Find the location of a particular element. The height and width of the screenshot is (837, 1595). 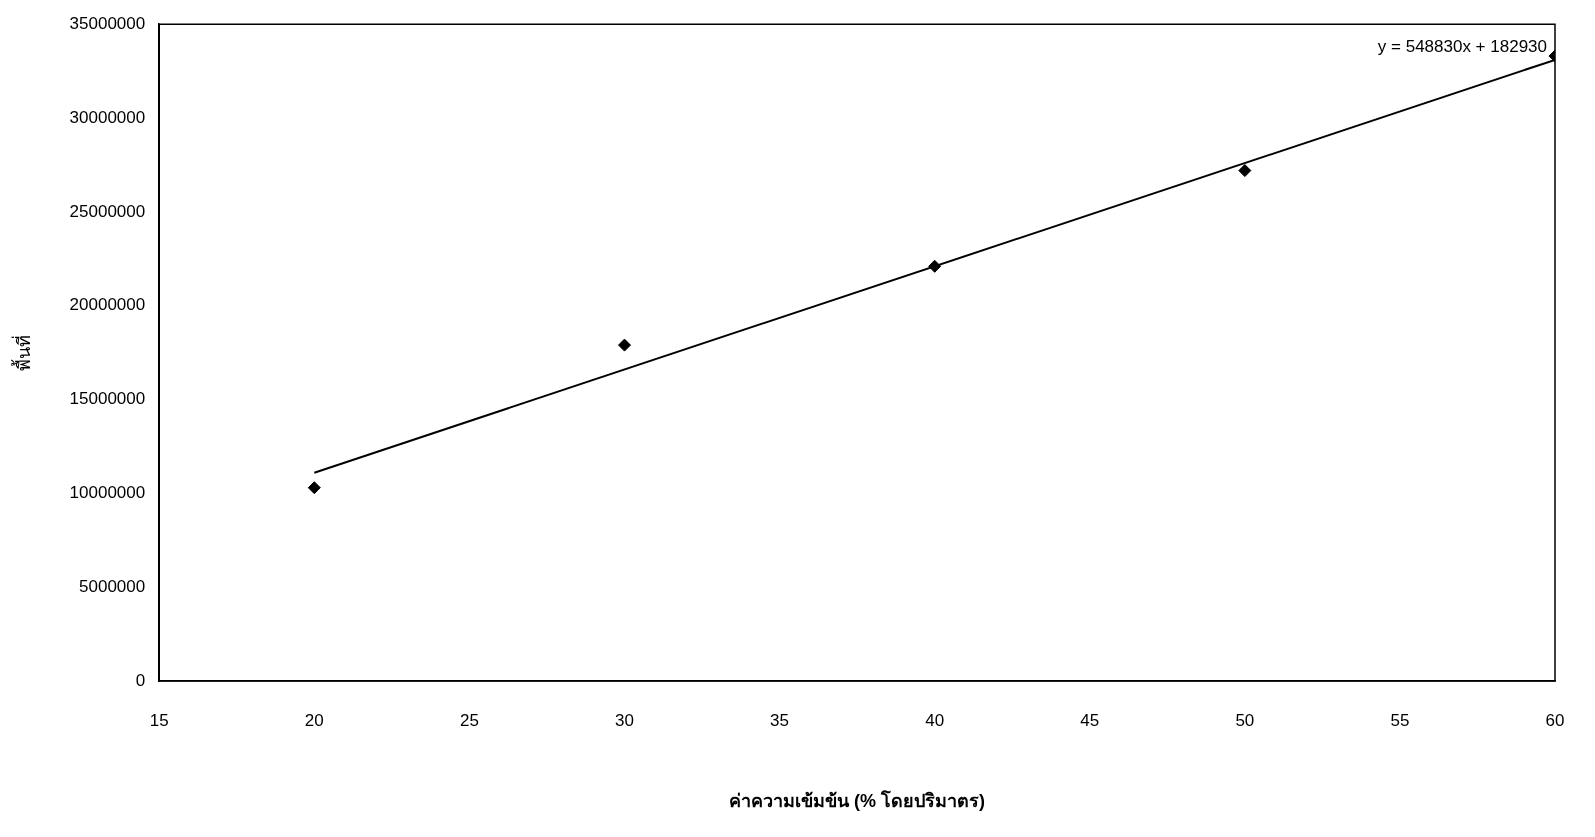

y-axis-title: พื้นที่ is located at coordinates (22, 352).